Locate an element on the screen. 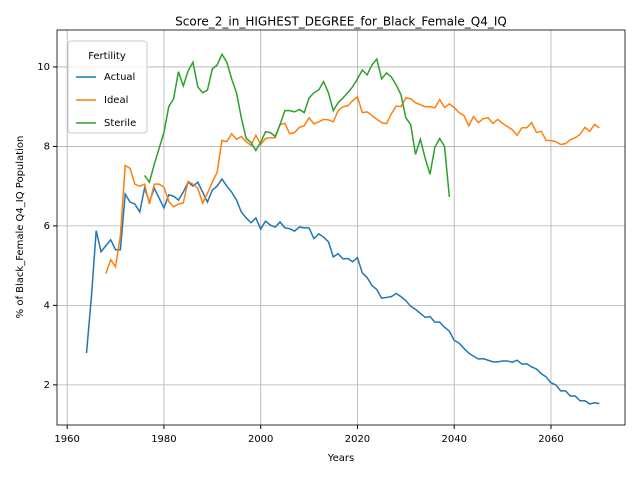 The width and height of the screenshot is (640, 480). legend-title: Fertility is located at coordinates (107, 56).